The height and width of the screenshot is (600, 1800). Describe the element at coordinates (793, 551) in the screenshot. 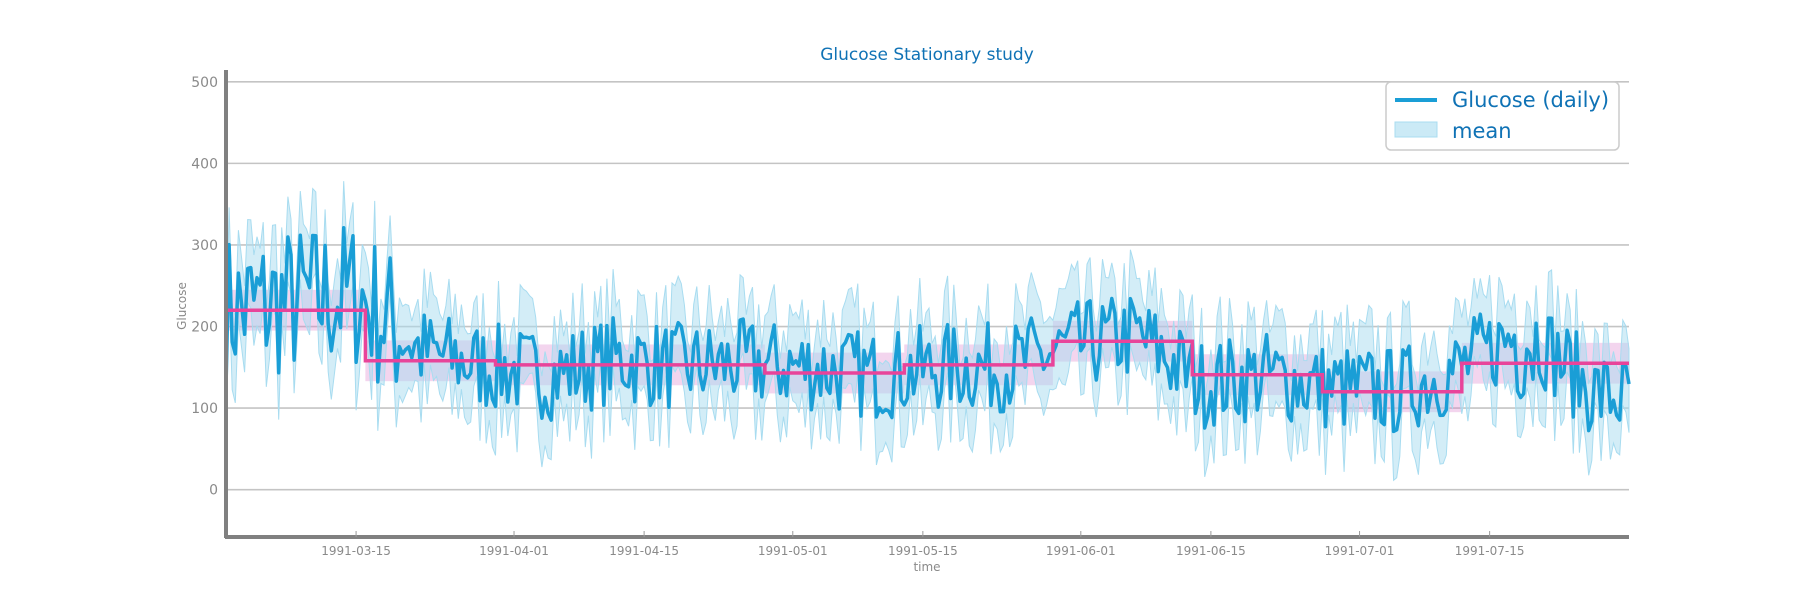

I see `x-tick-1991-05-01: 1991-05-01` at that location.